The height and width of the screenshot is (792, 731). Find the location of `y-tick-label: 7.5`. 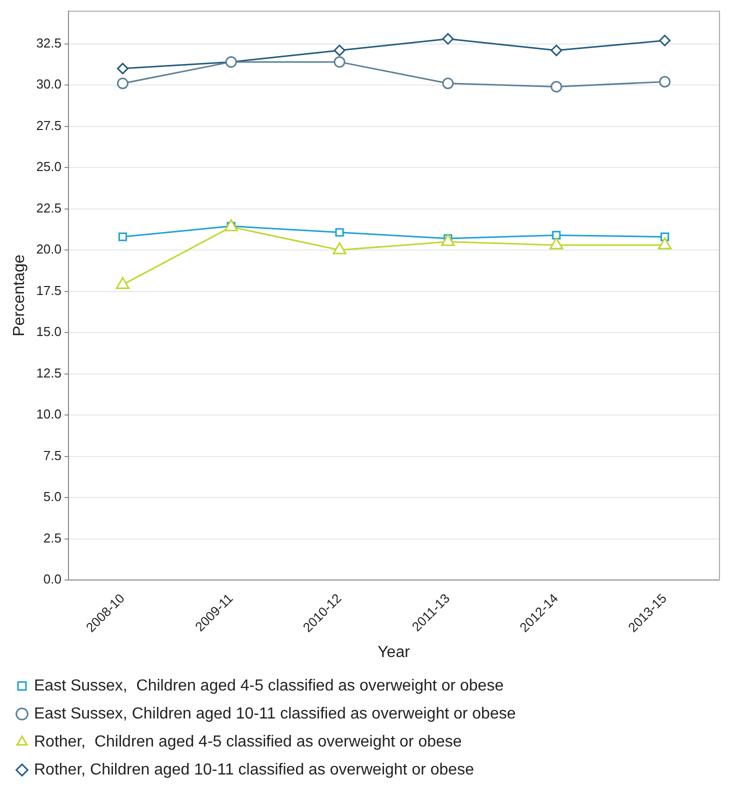

y-tick-label: 7.5 is located at coordinates (52, 455).